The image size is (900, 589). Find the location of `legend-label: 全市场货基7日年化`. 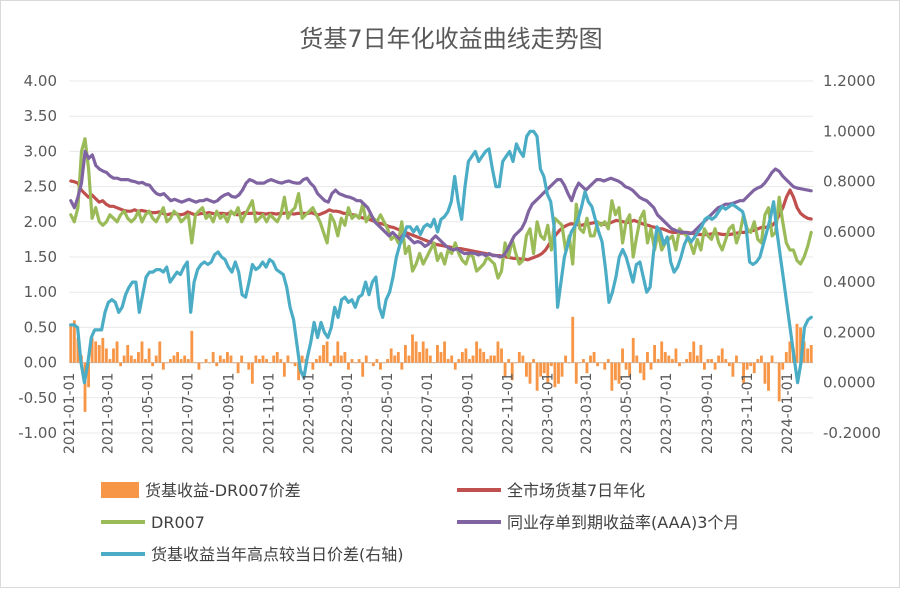

legend-label: 全市场货基7日年化 is located at coordinates (576, 490).